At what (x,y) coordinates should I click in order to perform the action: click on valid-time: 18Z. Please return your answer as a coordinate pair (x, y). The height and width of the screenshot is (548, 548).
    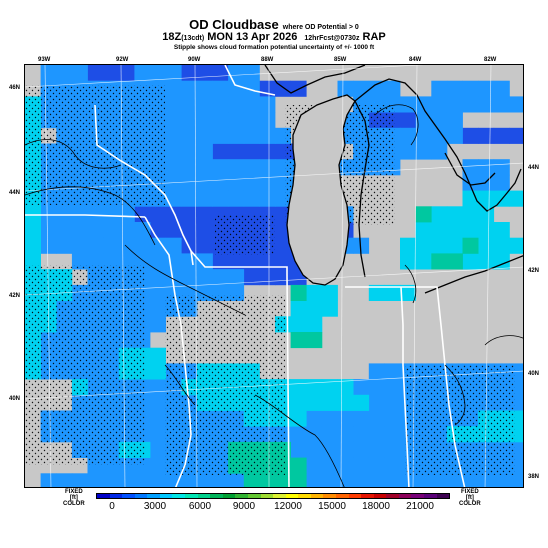
    Looking at the image, I should click on (172, 37).